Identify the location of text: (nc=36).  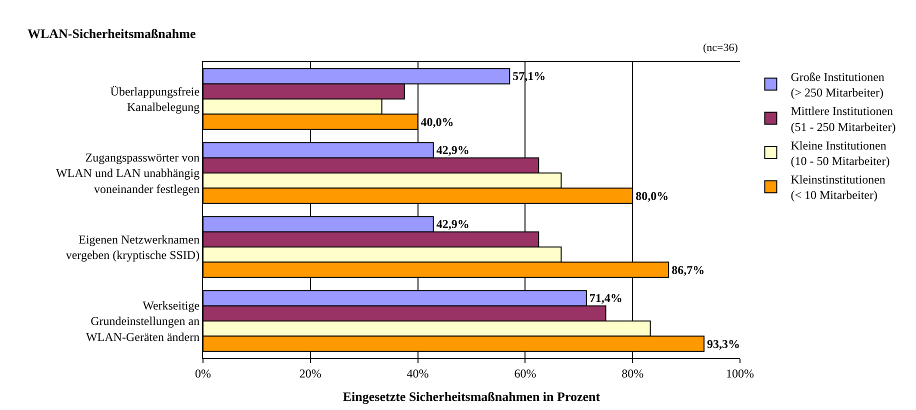
(720, 48).